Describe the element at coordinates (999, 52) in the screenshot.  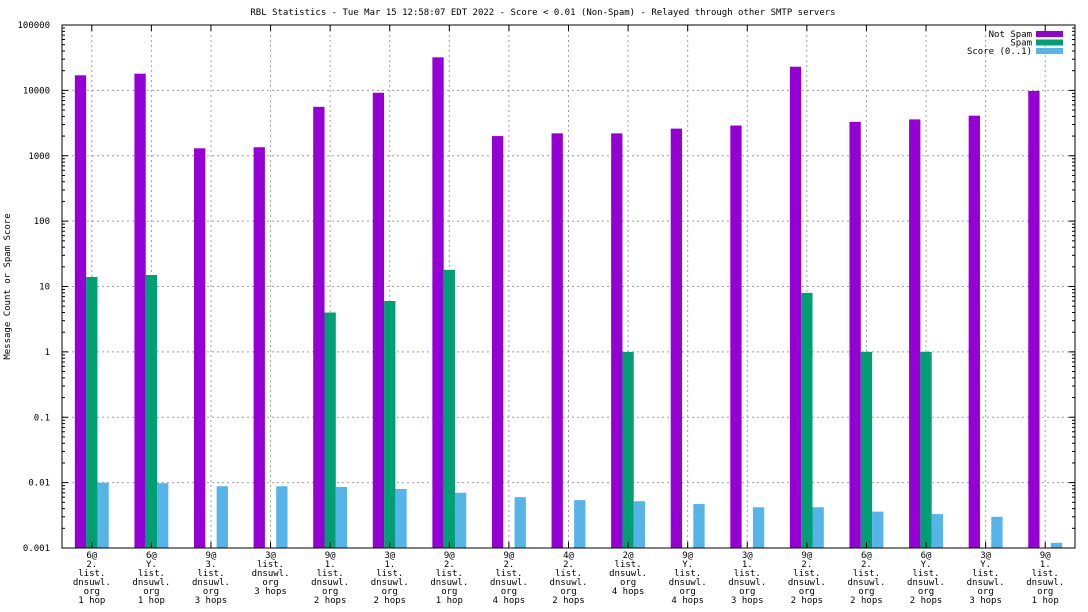
I see `legend-label: Score (0..1)` at that location.